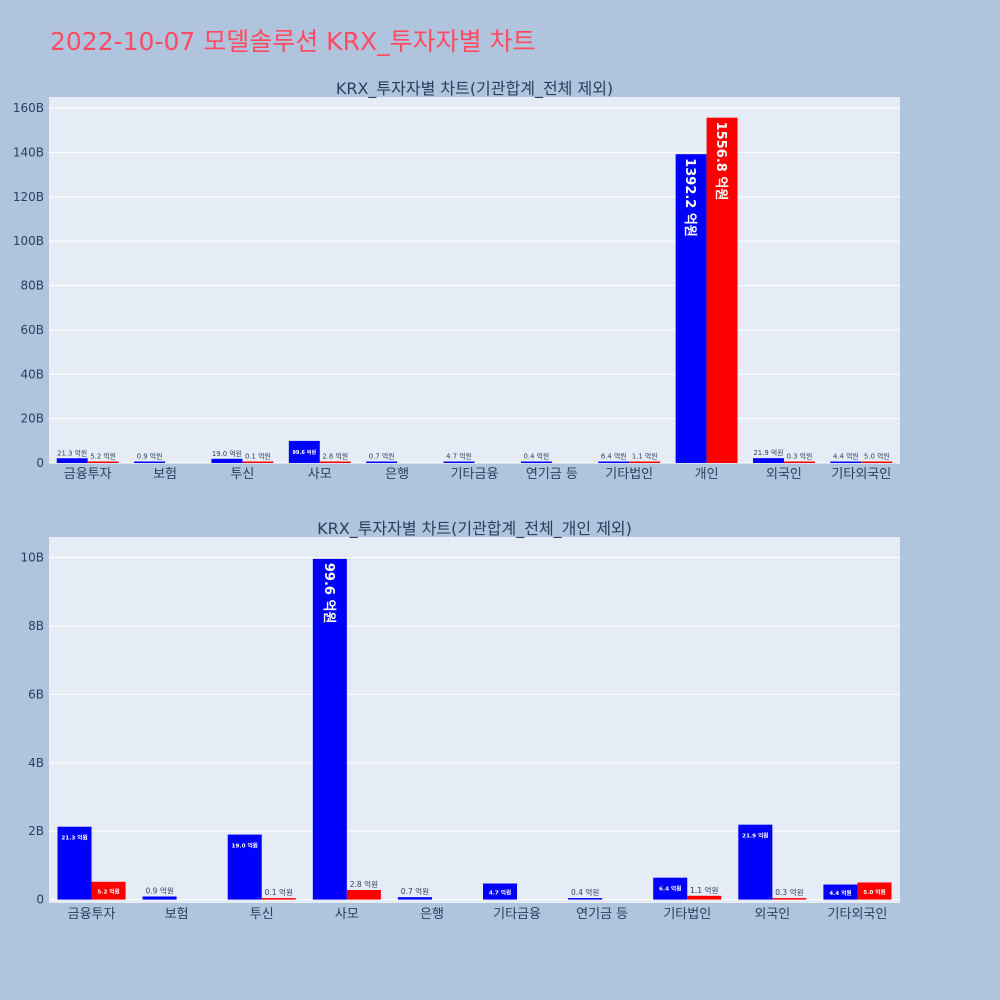 This screenshot has height=1000, width=1000. Describe the element at coordinates (293, 41) in the screenshot. I see `page-title: 2022-10-07 모델솔루션 KRX_투자자별 차트` at that location.